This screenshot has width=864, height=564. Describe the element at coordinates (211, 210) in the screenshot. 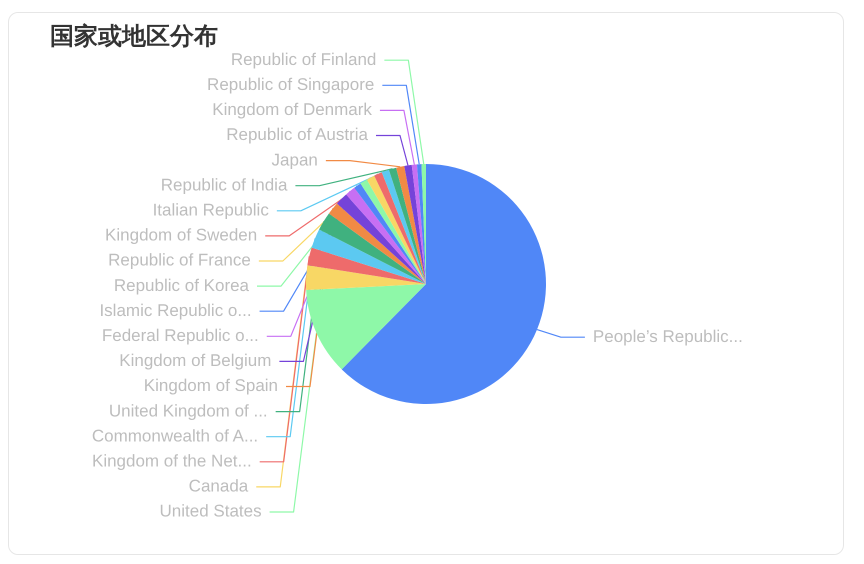

I see `slice-label: Italian Republic` at that location.